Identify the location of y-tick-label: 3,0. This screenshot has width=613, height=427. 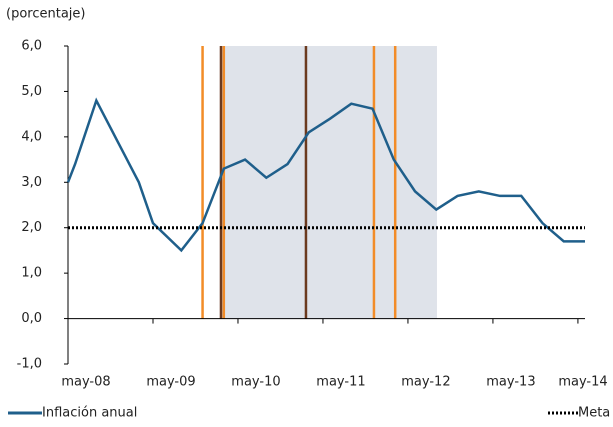
(31, 182).